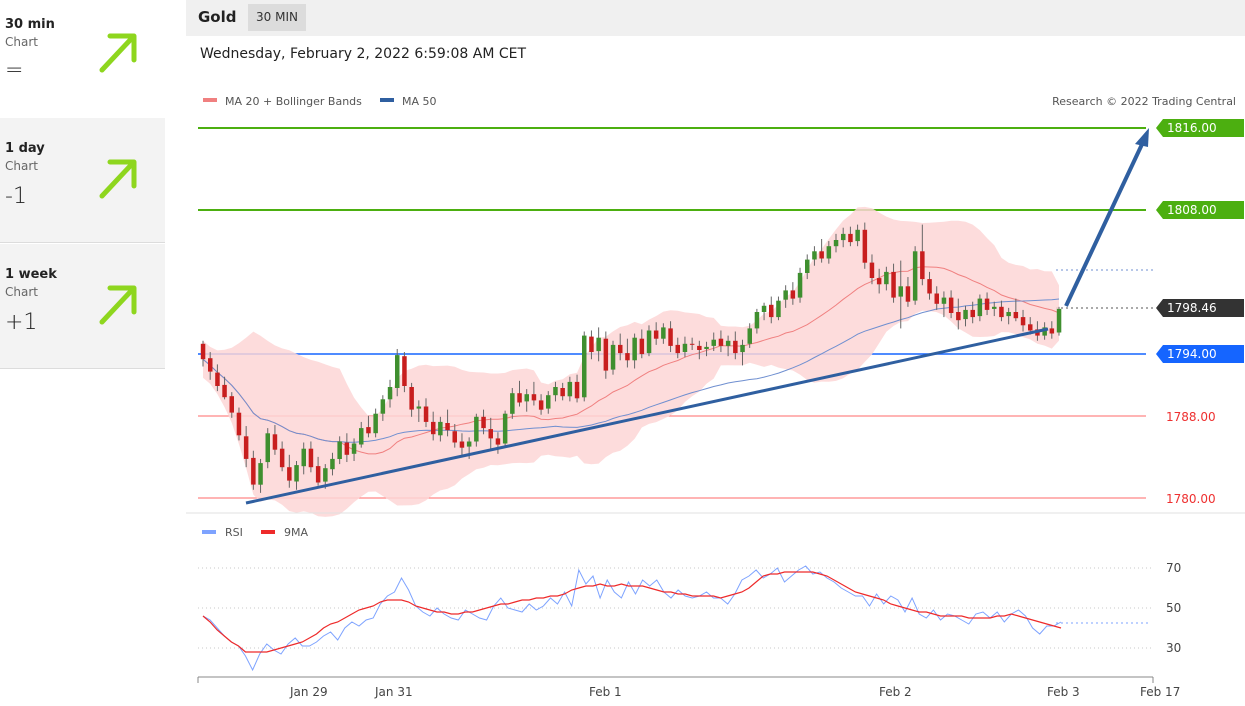 This screenshot has height=706, width=1245. I want to click on ma50-legend-label: MA 50, so click(419, 101).